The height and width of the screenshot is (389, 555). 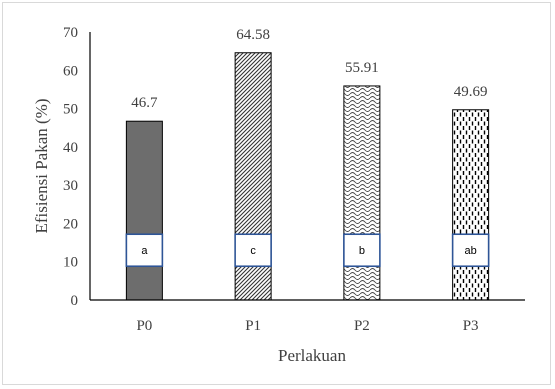 I want to click on significance-box-p2, so click(x=362, y=250).